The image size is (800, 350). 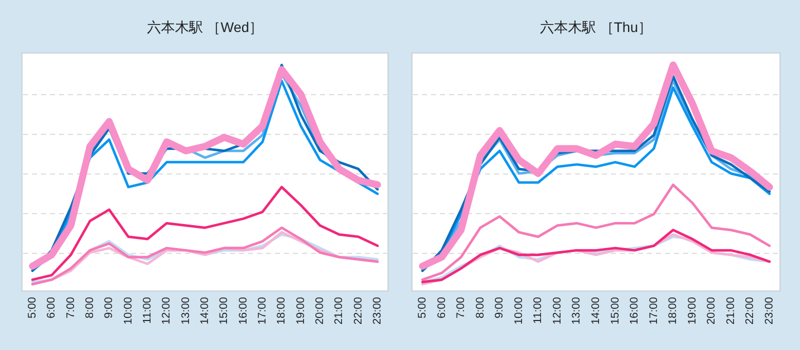 What do you see at coordinates (596, 27) in the screenshot?
I see `chart-title: 六本木駅 ［Thu］` at bounding box center [596, 27].